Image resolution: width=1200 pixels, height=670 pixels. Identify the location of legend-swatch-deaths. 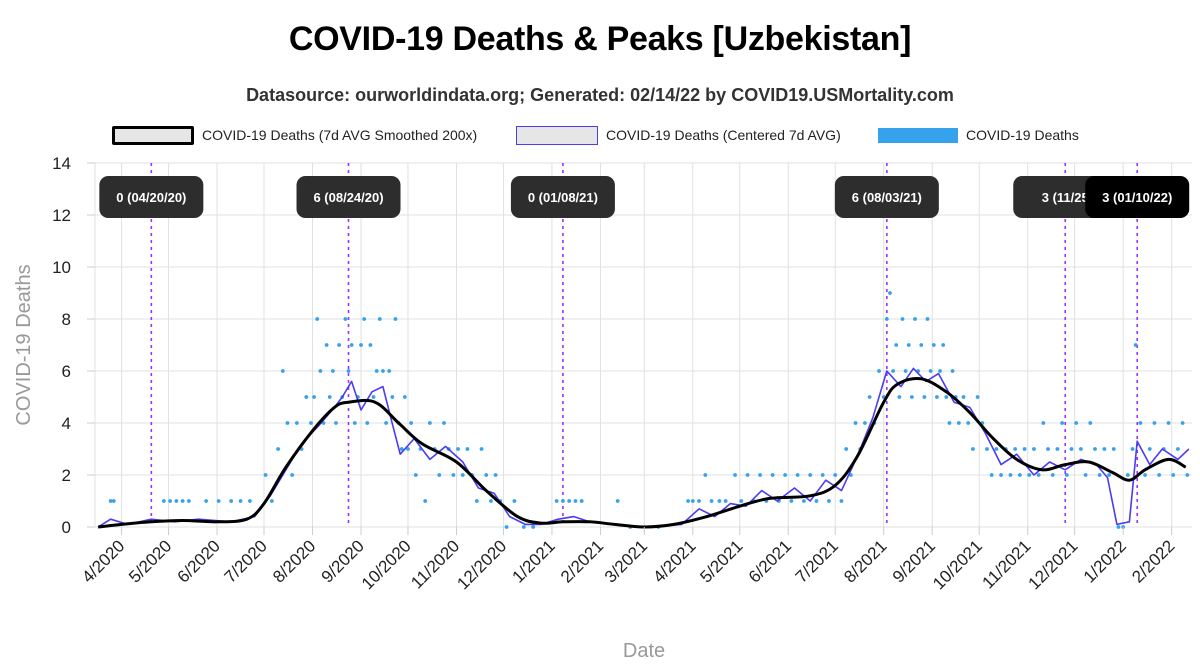
(918, 135).